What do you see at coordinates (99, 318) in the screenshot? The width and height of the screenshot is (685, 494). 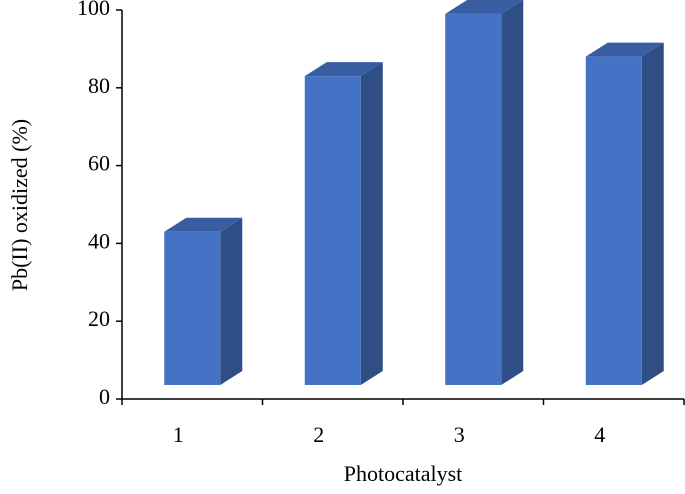 I see `y-tick-label: 20` at bounding box center [99, 318].